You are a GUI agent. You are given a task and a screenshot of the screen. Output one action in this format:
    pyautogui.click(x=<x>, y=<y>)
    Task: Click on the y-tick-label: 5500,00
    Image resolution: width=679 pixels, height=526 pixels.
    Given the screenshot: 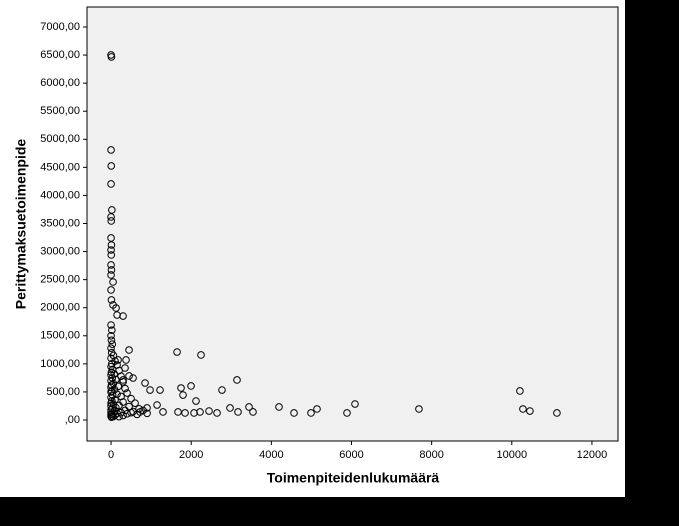 What is the action you would take?
    pyautogui.click(x=60, y=111)
    